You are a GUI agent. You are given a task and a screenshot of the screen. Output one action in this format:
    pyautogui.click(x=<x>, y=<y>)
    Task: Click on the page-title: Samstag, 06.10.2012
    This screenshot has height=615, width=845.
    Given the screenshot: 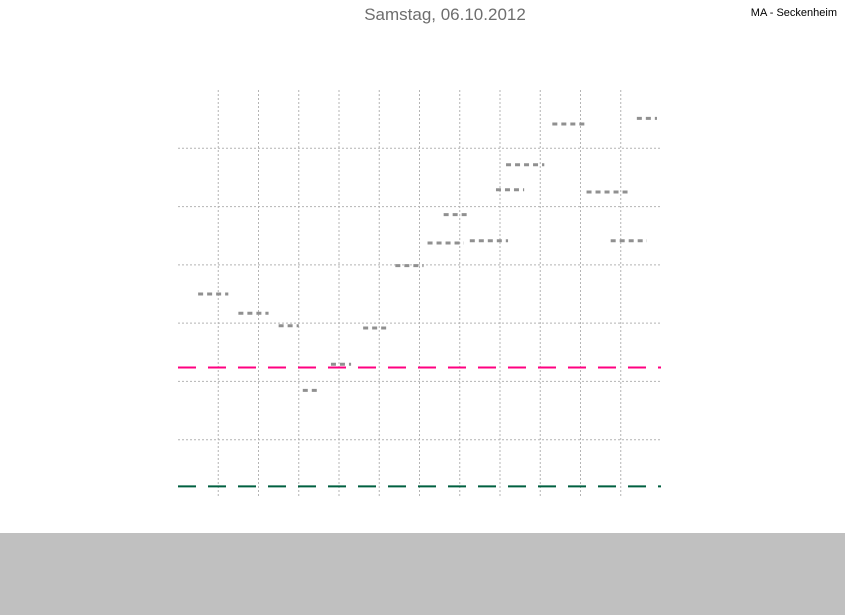 What is the action you would take?
    pyautogui.click(x=445, y=14)
    